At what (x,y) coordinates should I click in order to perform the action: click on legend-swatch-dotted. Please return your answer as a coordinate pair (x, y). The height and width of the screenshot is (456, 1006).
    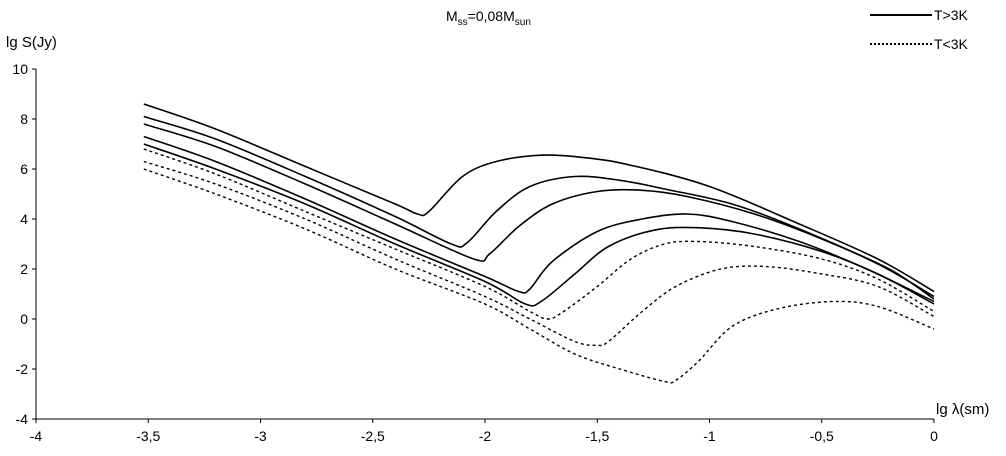
    Looking at the image, I should click on (901, 44).